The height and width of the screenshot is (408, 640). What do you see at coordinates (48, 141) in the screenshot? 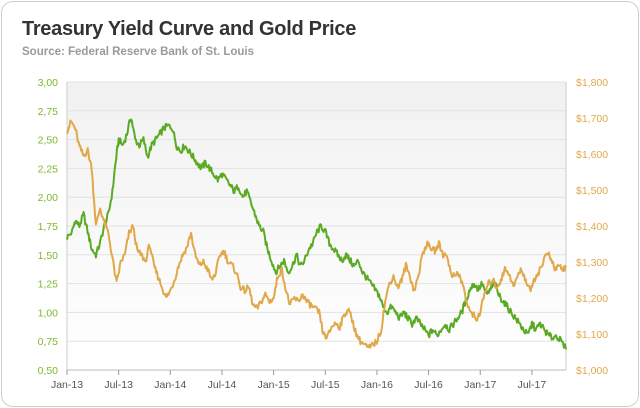
I see `left-tick-label: 2,50` at bounding box center [48, 141].